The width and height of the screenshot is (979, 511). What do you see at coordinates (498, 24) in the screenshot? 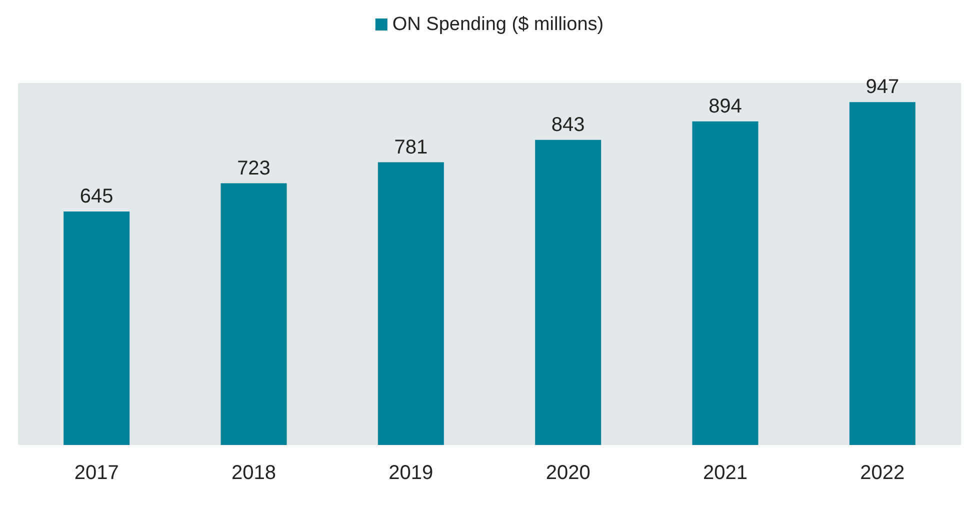
I see `legend-label: ON Spending ($ millions)` at bounding box center [498, 24].